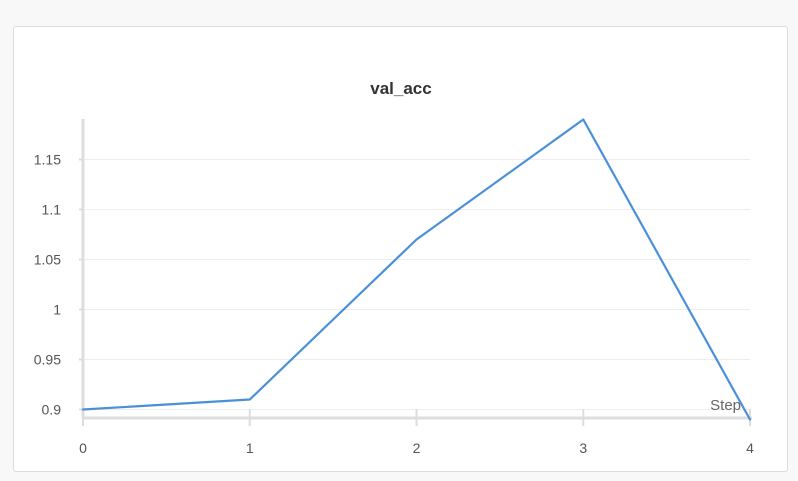 Image resolution: width=798 pixels, height=481 pixels. Describe the element at coordinates (416, 432) in the screenshot. I see `x-axis-ticks: 0 1 2 3 4` at that location.